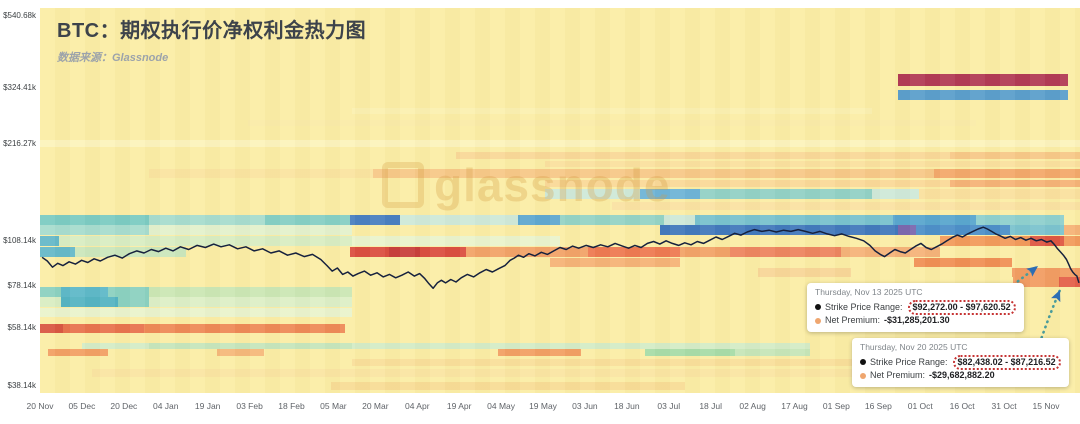  Describe the element at coordinates (508, 386) in the screenshot. I see `heat-cell-strike-40k` at that location.